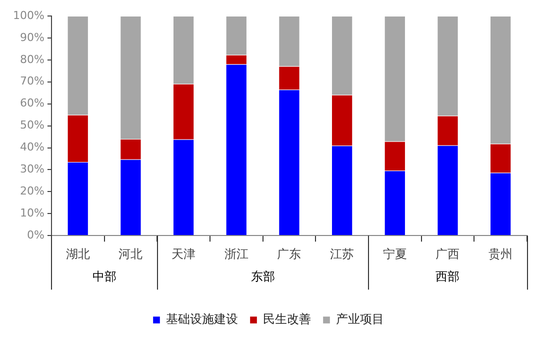 The width and height of the screenshot is (539, 346). What do you see at coordinates (500, 253) in the screenshot?
I see `x-tick-label: 贵州` at bounding box center [500, 253].